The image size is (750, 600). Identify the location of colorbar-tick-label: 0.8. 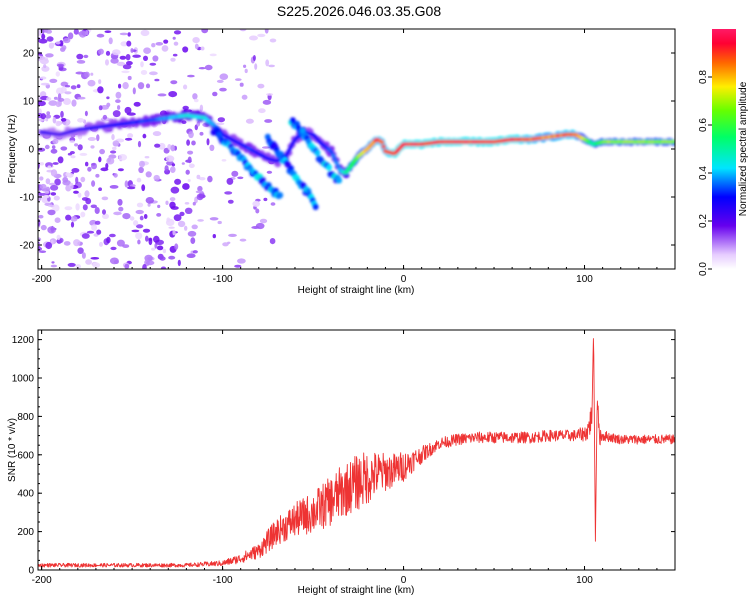
(703, 77).